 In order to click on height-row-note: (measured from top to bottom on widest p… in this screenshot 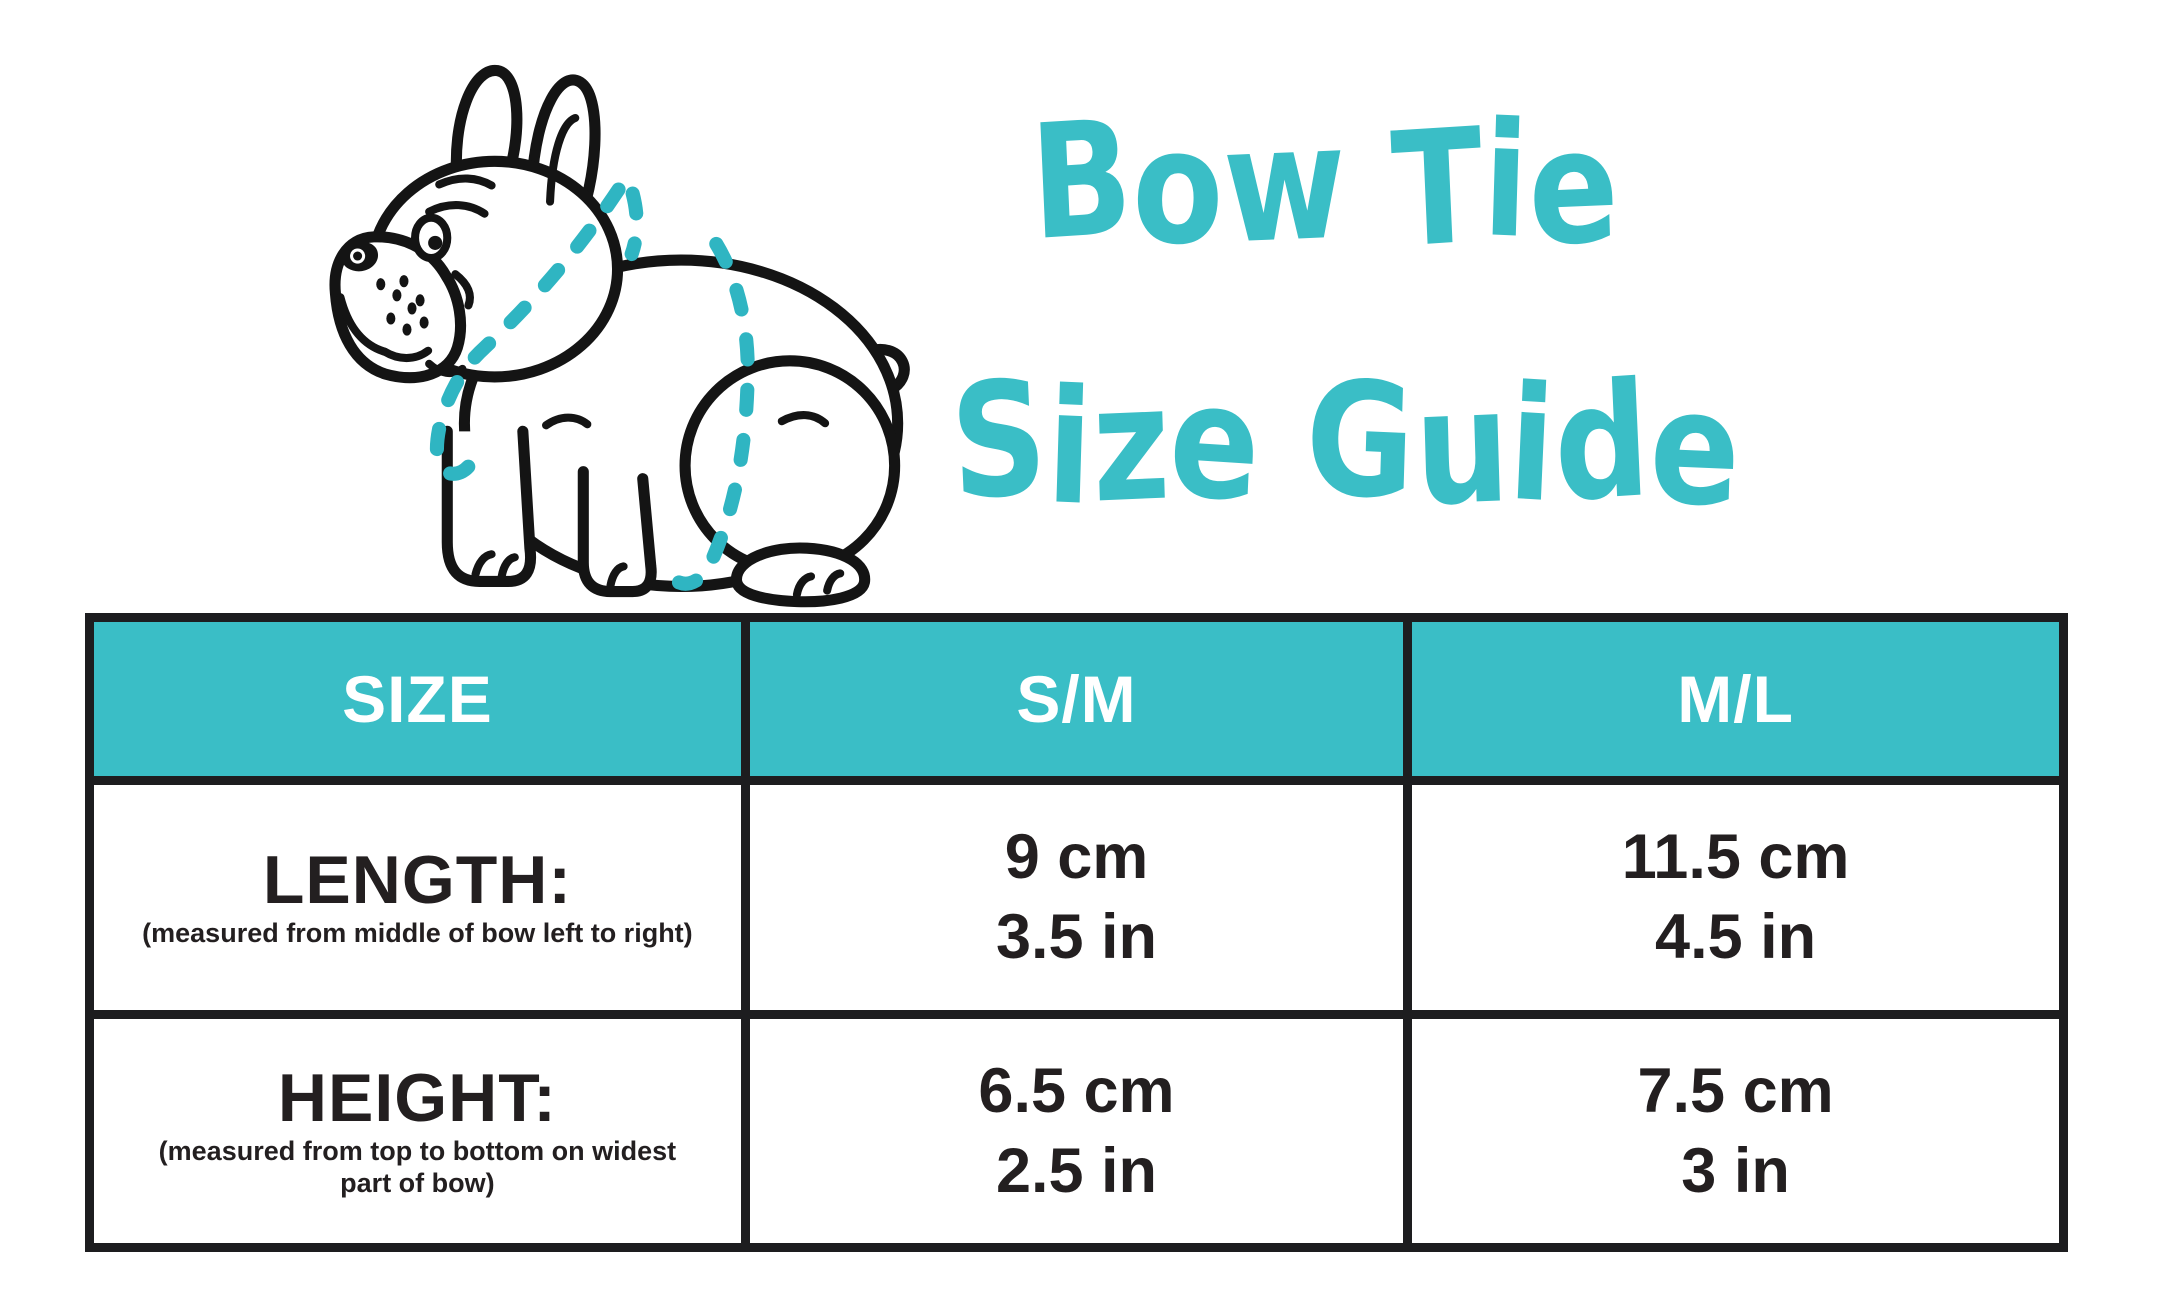, I will do `click(417, 1166)`.